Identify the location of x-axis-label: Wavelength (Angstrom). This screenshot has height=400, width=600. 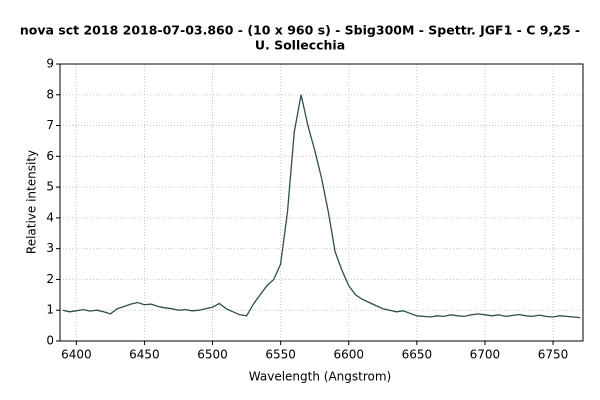
(320, 377).